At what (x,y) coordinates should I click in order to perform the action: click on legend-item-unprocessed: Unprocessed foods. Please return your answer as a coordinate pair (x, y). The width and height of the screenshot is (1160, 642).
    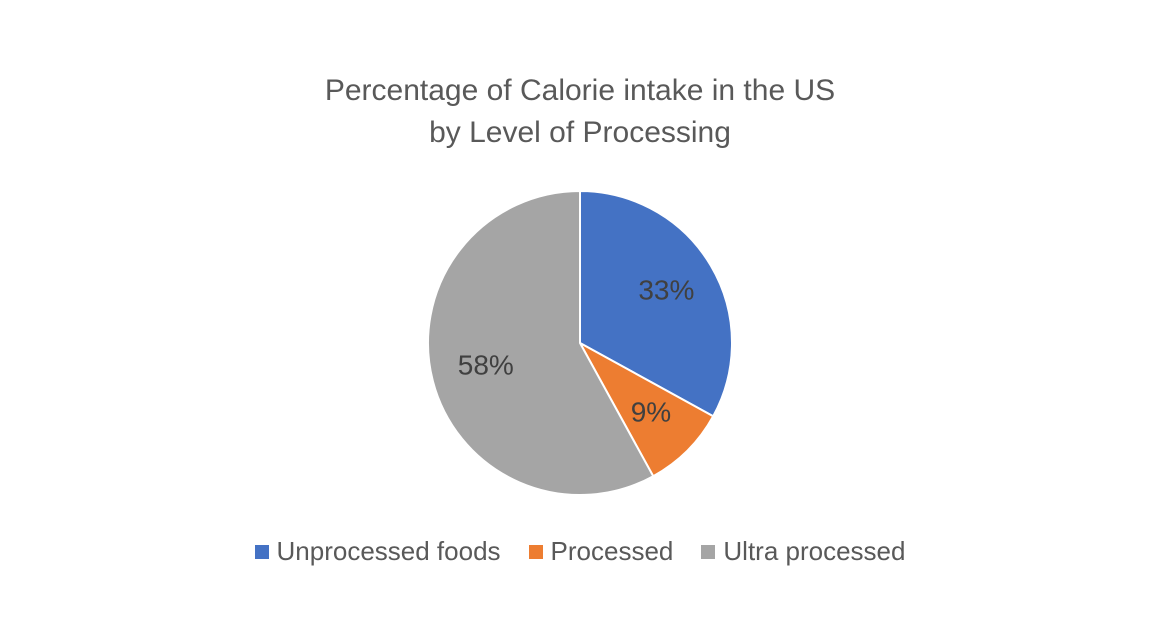
    Looking at the image, I should click on (377, 551).